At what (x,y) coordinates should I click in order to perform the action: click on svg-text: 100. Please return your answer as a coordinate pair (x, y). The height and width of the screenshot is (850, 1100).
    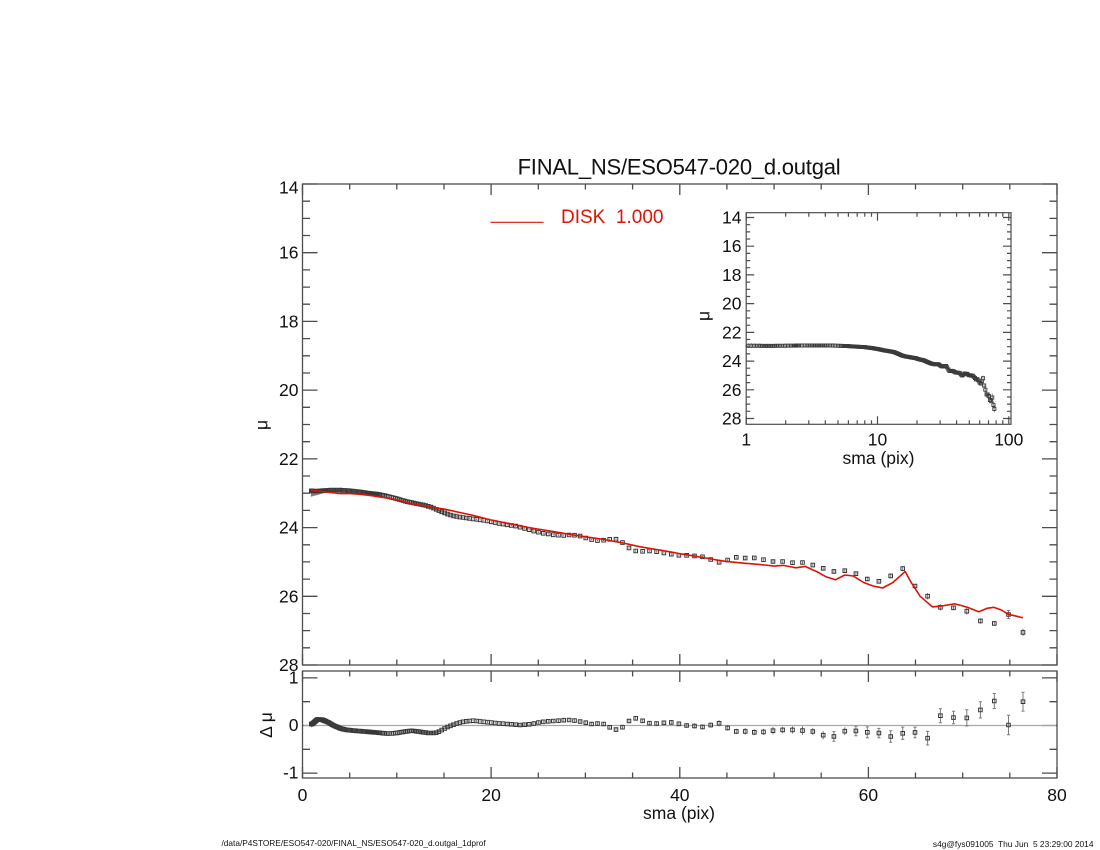
    Looking at the image, I should click on (1008, 440).